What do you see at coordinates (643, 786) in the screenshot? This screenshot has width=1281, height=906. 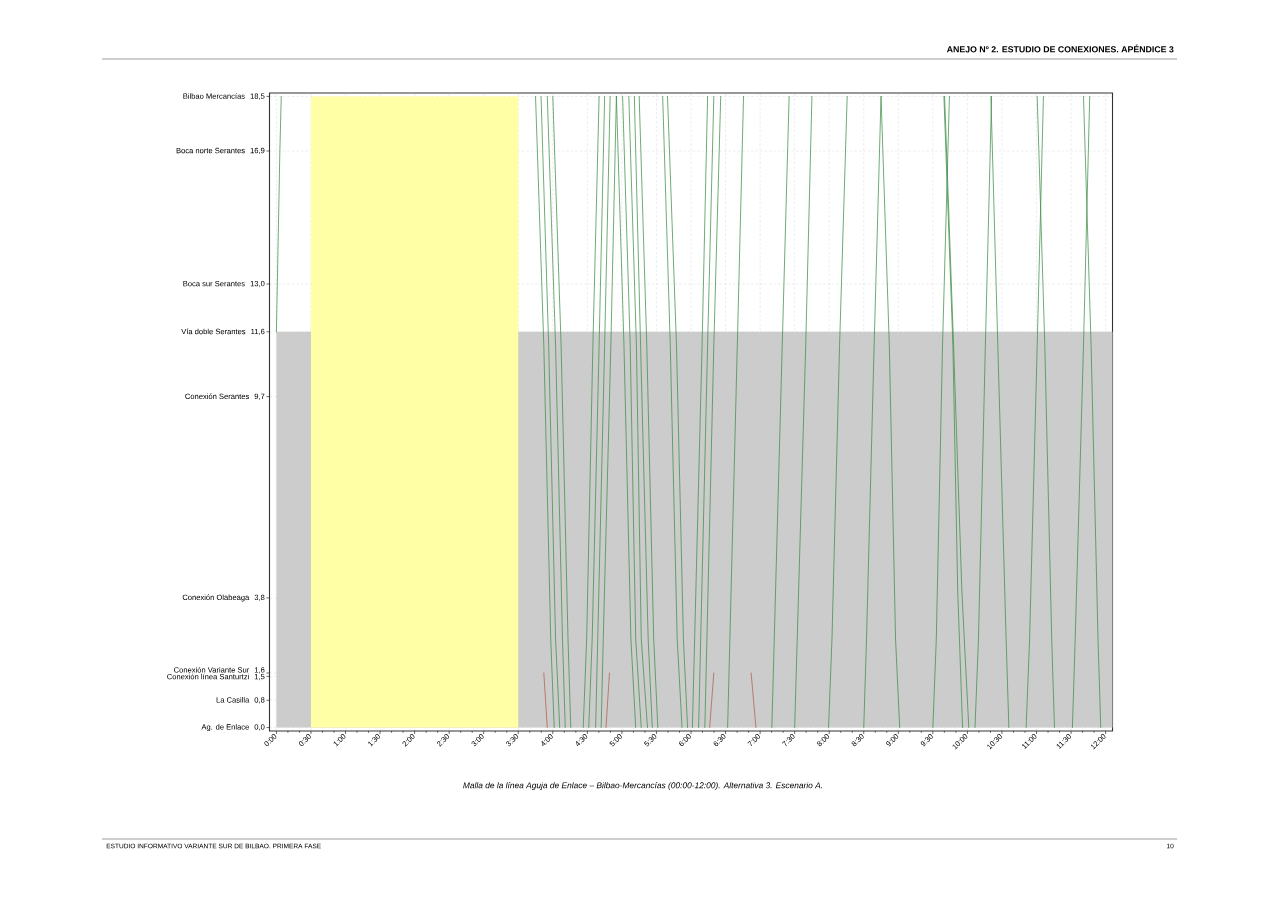 I see `text: Malla de la línea Aguja de Enlace – Bilbao-Mercancías (00:00-12:00). Alternativa 3. Escenario A.` at bounding box center [643, 786].